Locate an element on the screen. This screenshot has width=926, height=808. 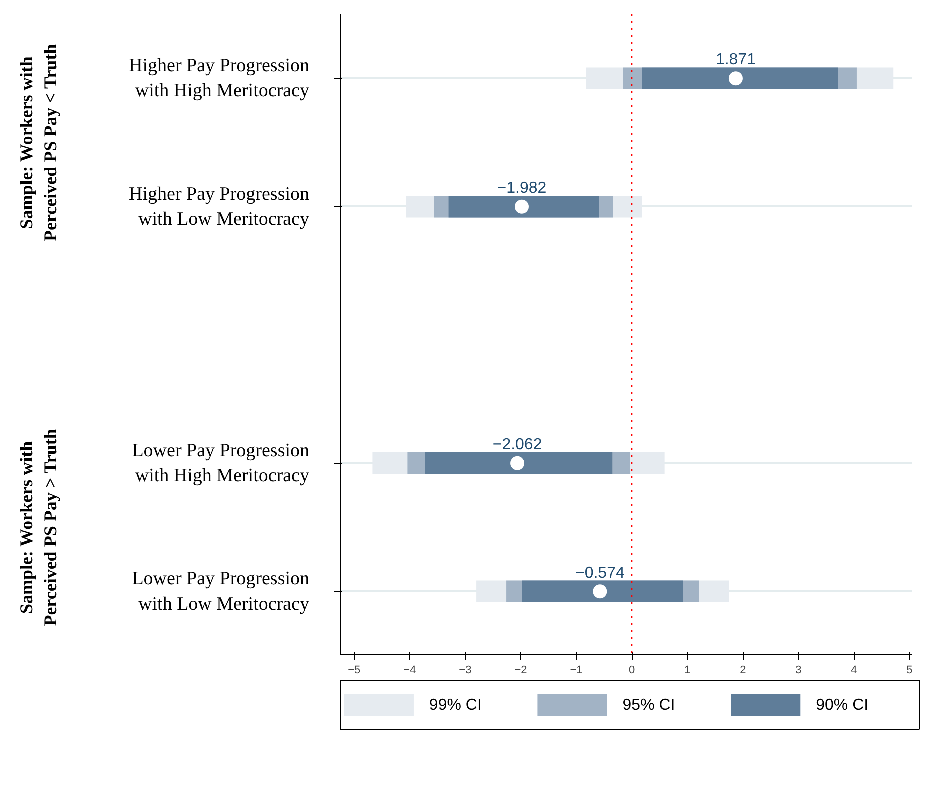
x-tick-label: 3 is located at coordinates (799, 670).